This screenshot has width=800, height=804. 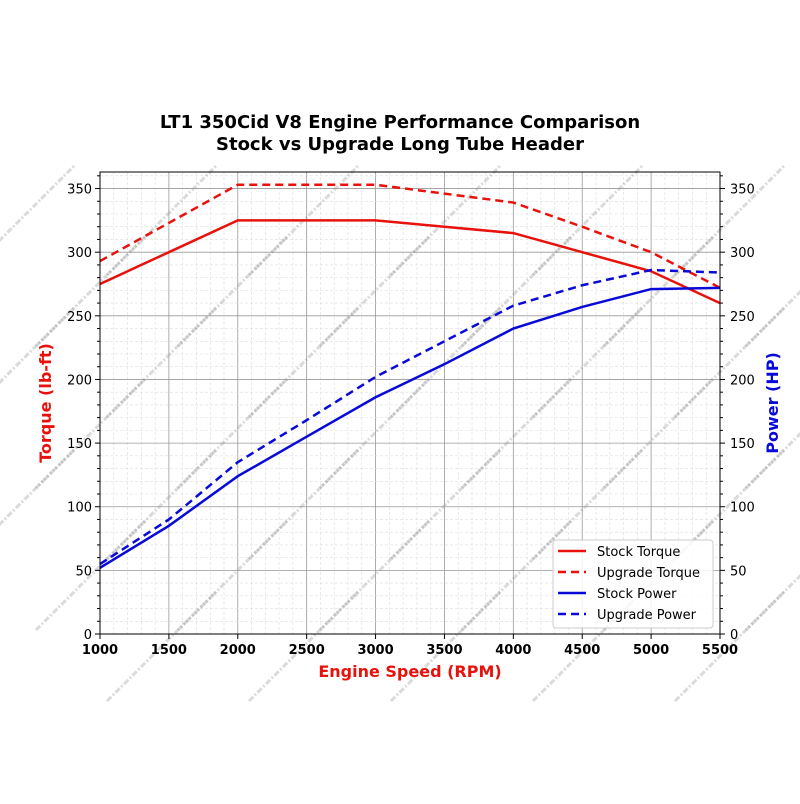 I want to click on y-tick-label-right: 50, so click(x=738, y=571).